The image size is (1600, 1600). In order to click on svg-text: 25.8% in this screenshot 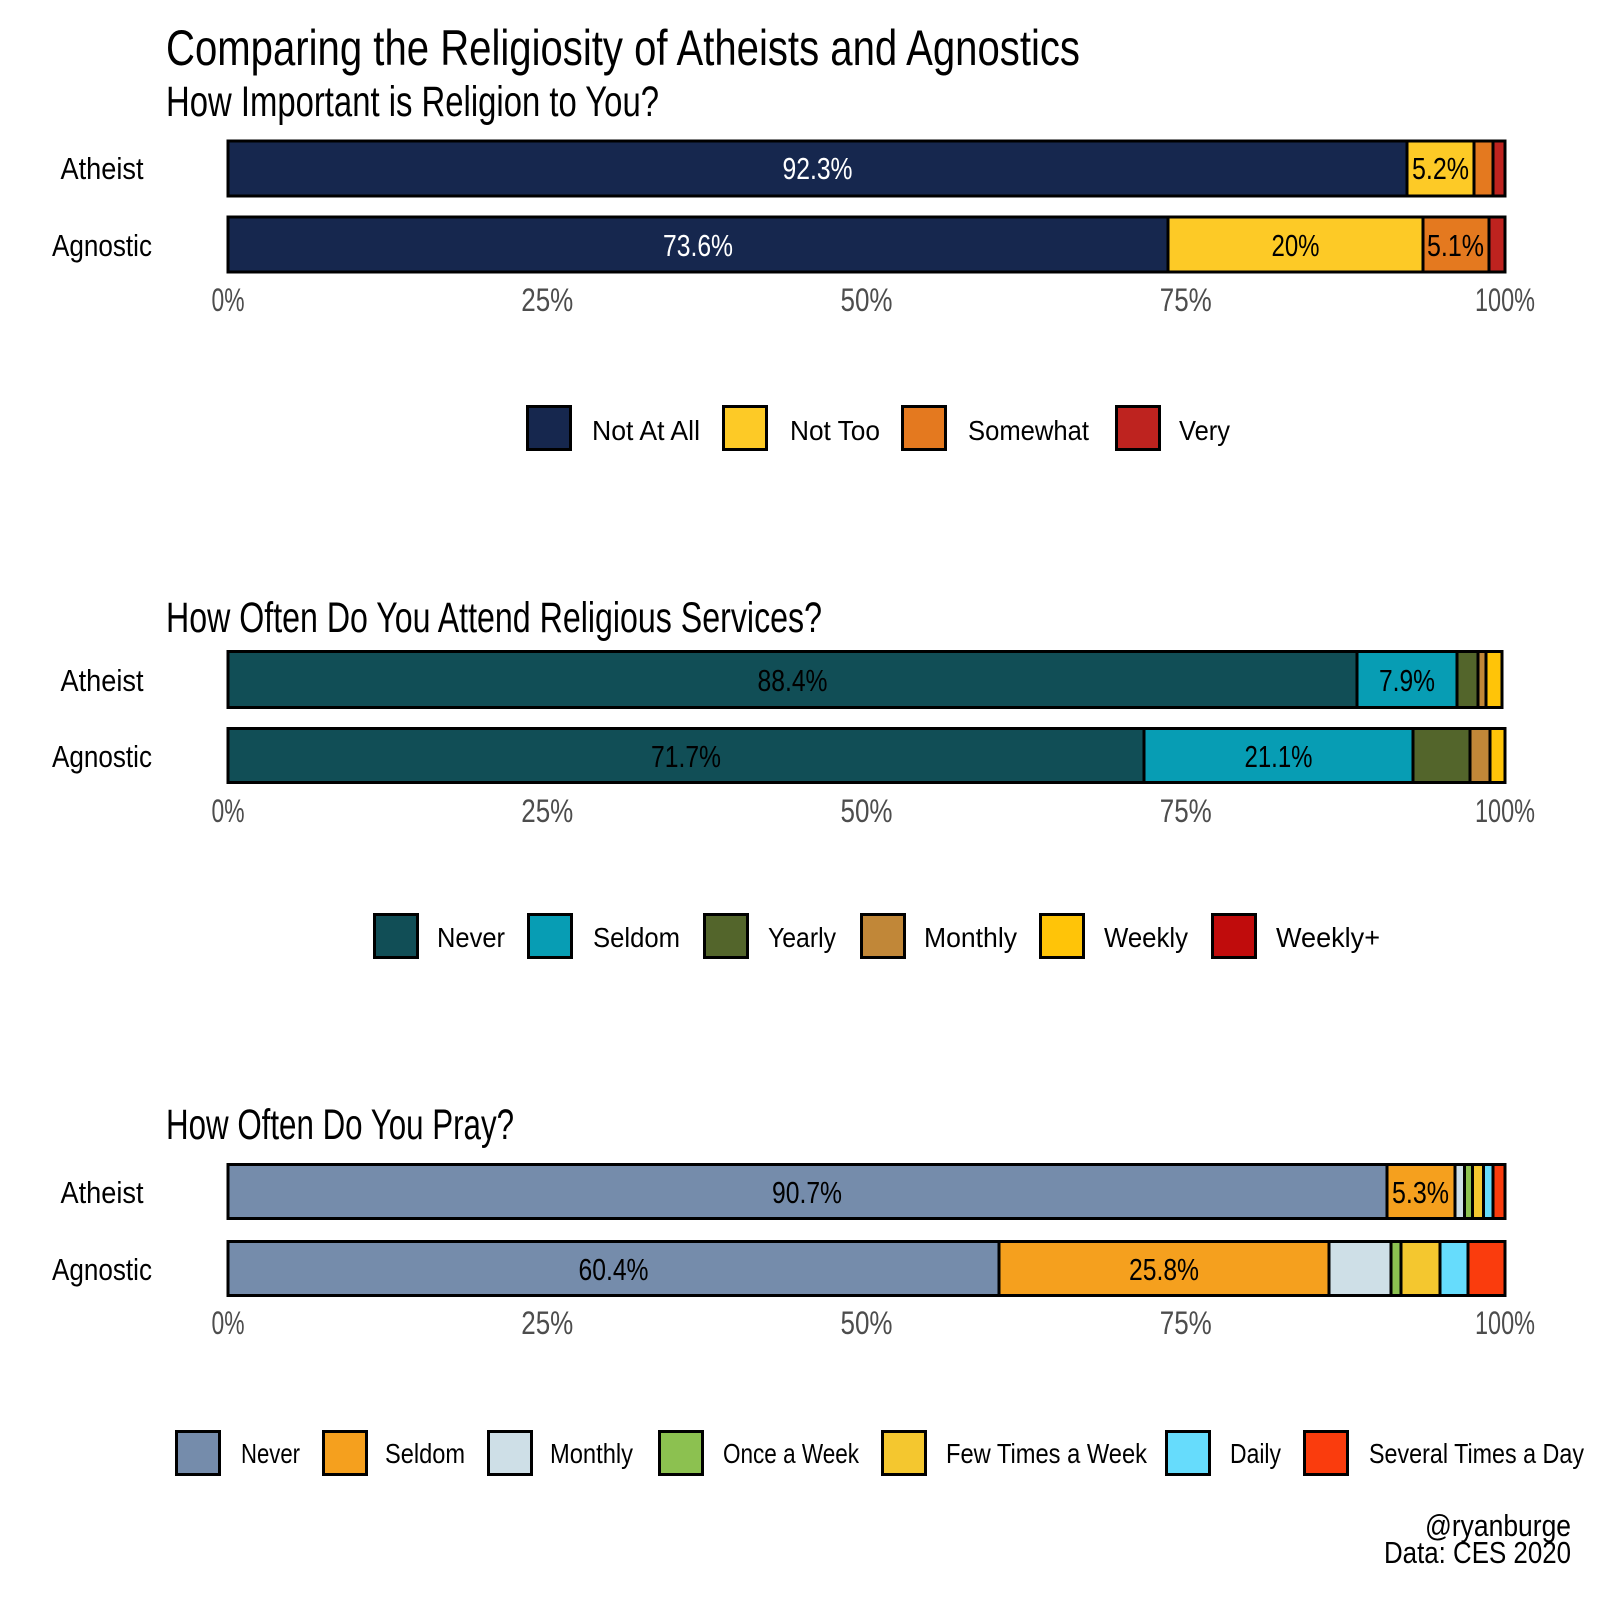, I will do `click(1164, 1269)`.